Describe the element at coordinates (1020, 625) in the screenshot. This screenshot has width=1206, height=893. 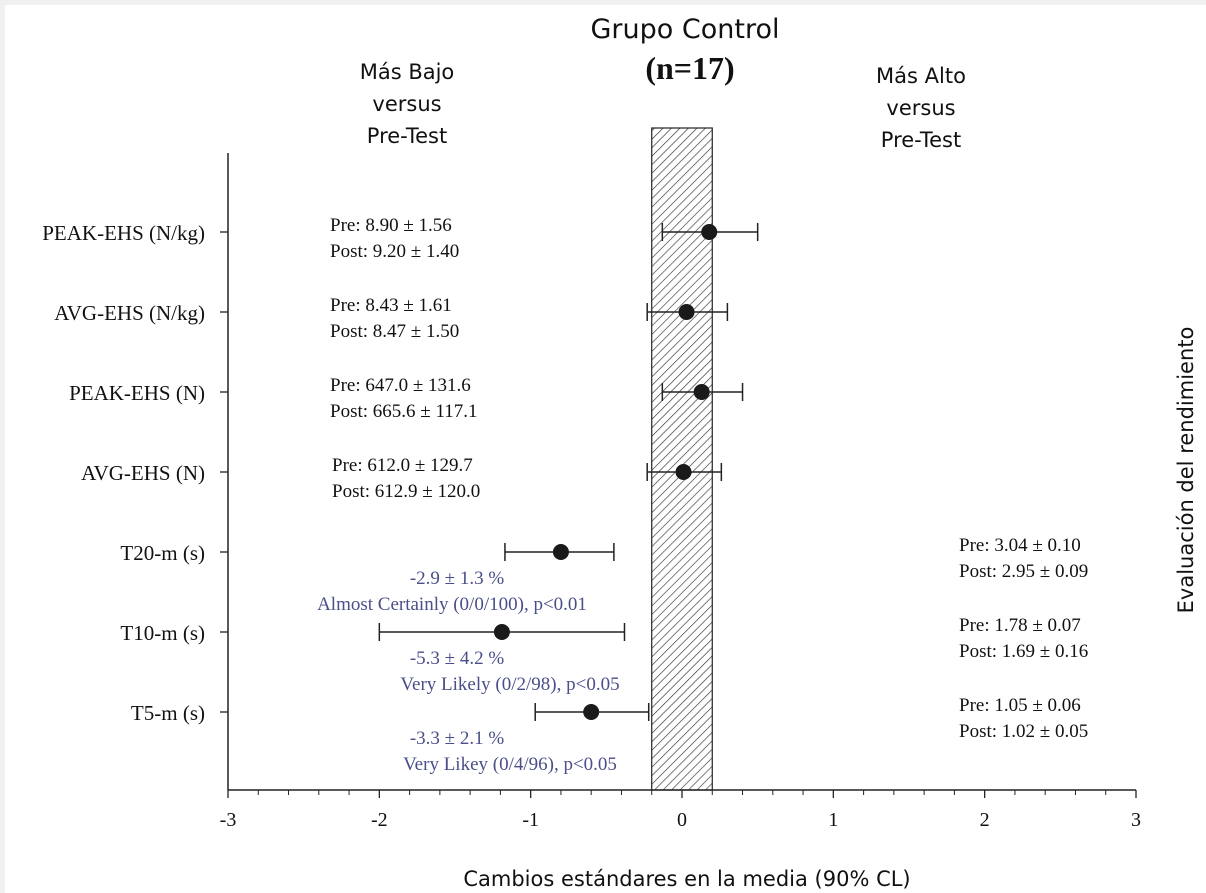
I see `pre-value: Pre: 1.78 ± 0.07` at that location.